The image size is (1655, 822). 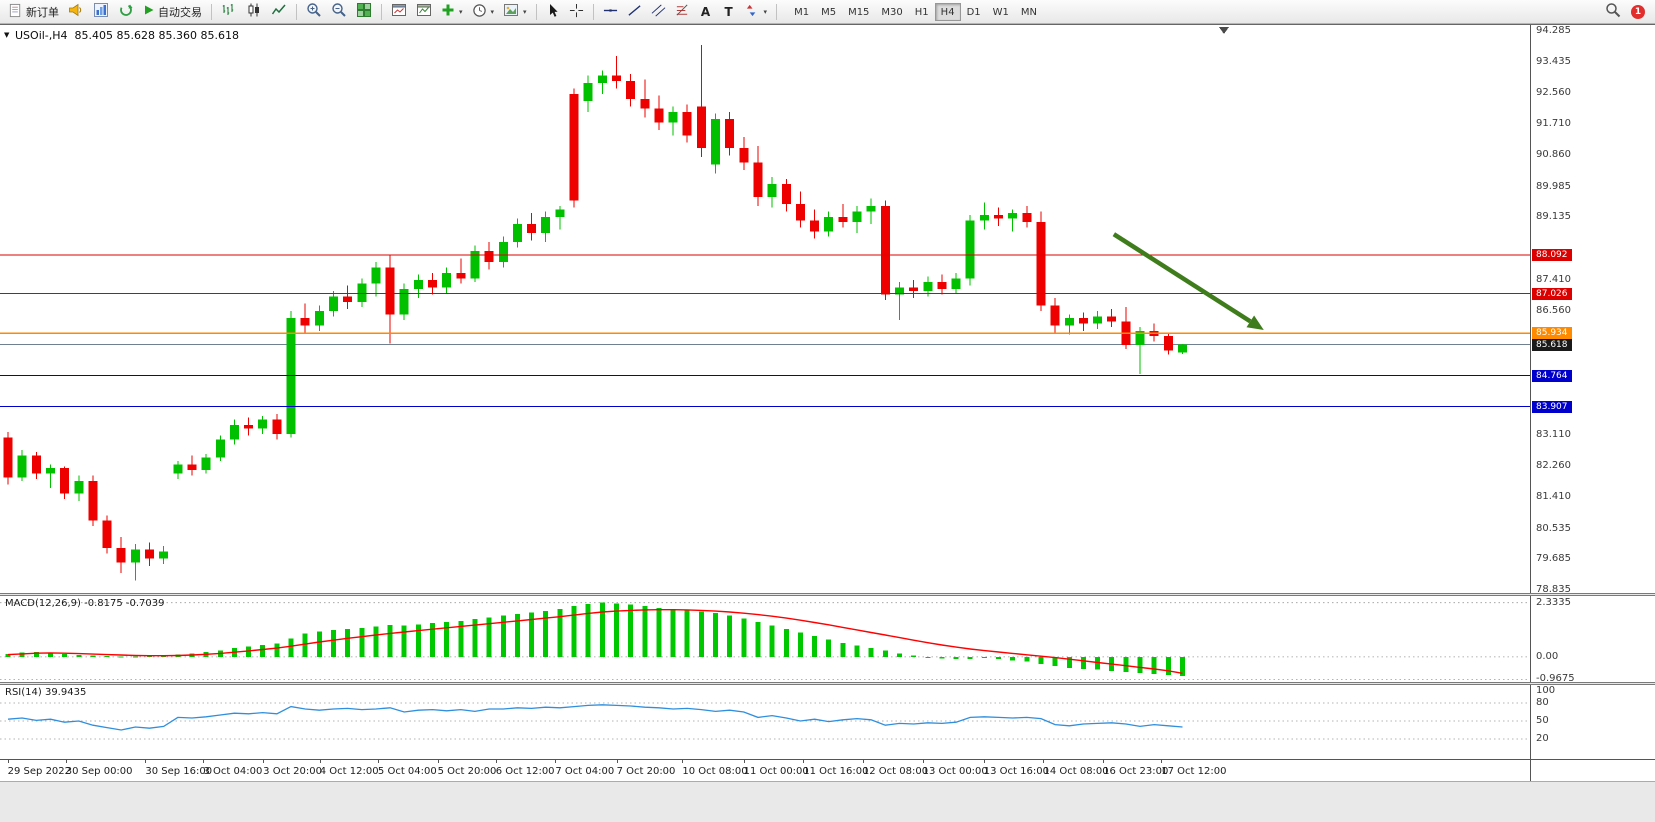 I want to click on toolbar-right: 1, so click(x=1628, y=12).